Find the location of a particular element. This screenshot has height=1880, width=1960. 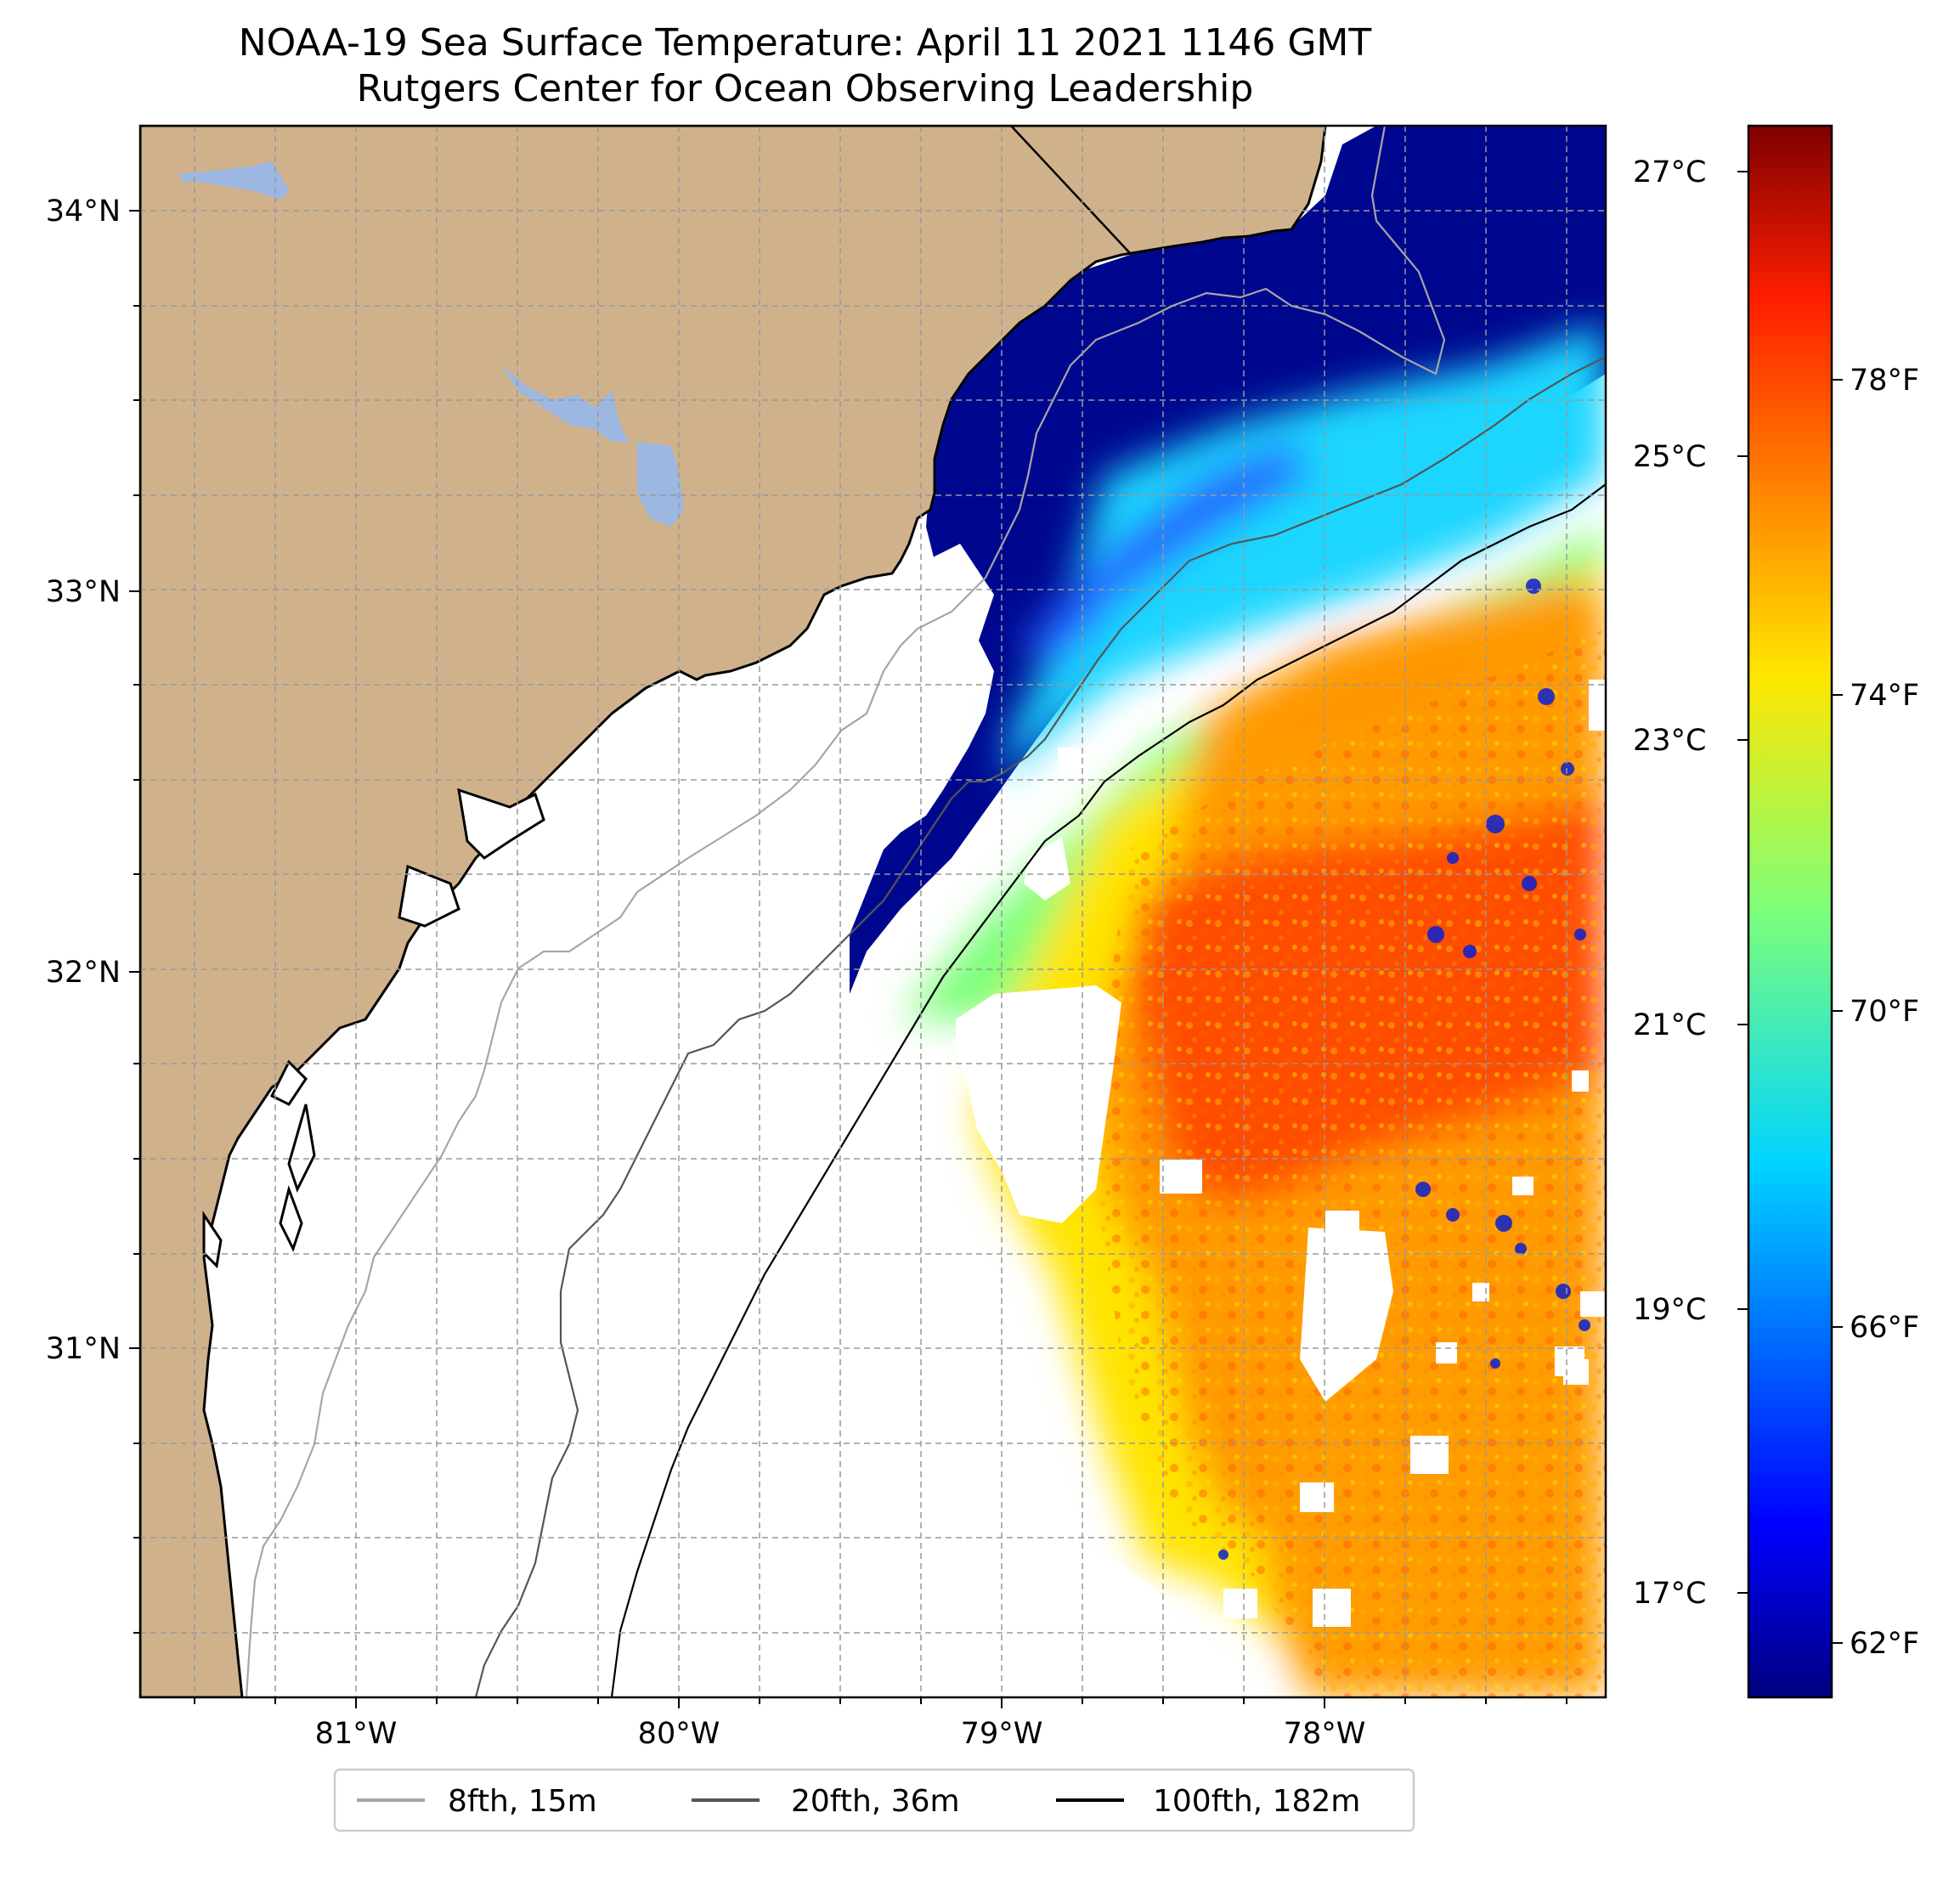

cold-eddies is located at coordinates (1404, 1070).